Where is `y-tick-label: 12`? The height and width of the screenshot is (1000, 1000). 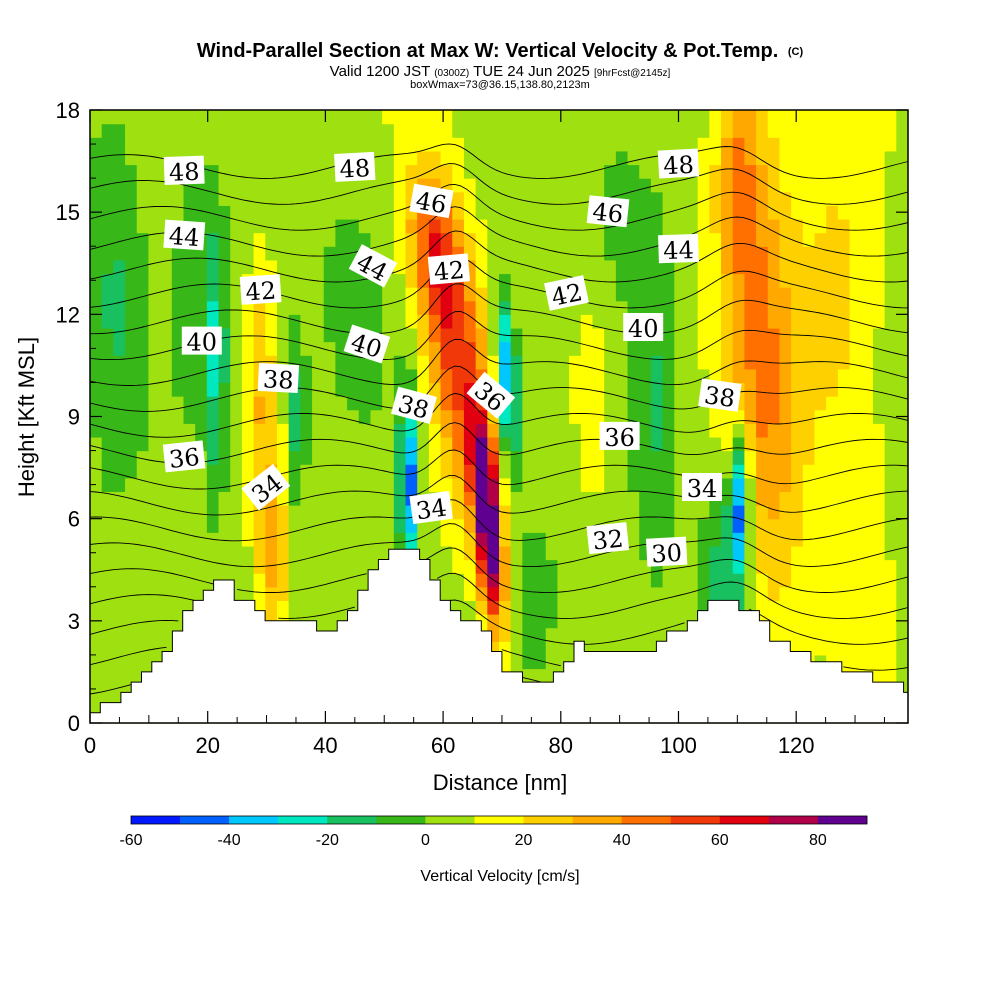 y-tick-label: 12 is located at coordinates (68, 314).